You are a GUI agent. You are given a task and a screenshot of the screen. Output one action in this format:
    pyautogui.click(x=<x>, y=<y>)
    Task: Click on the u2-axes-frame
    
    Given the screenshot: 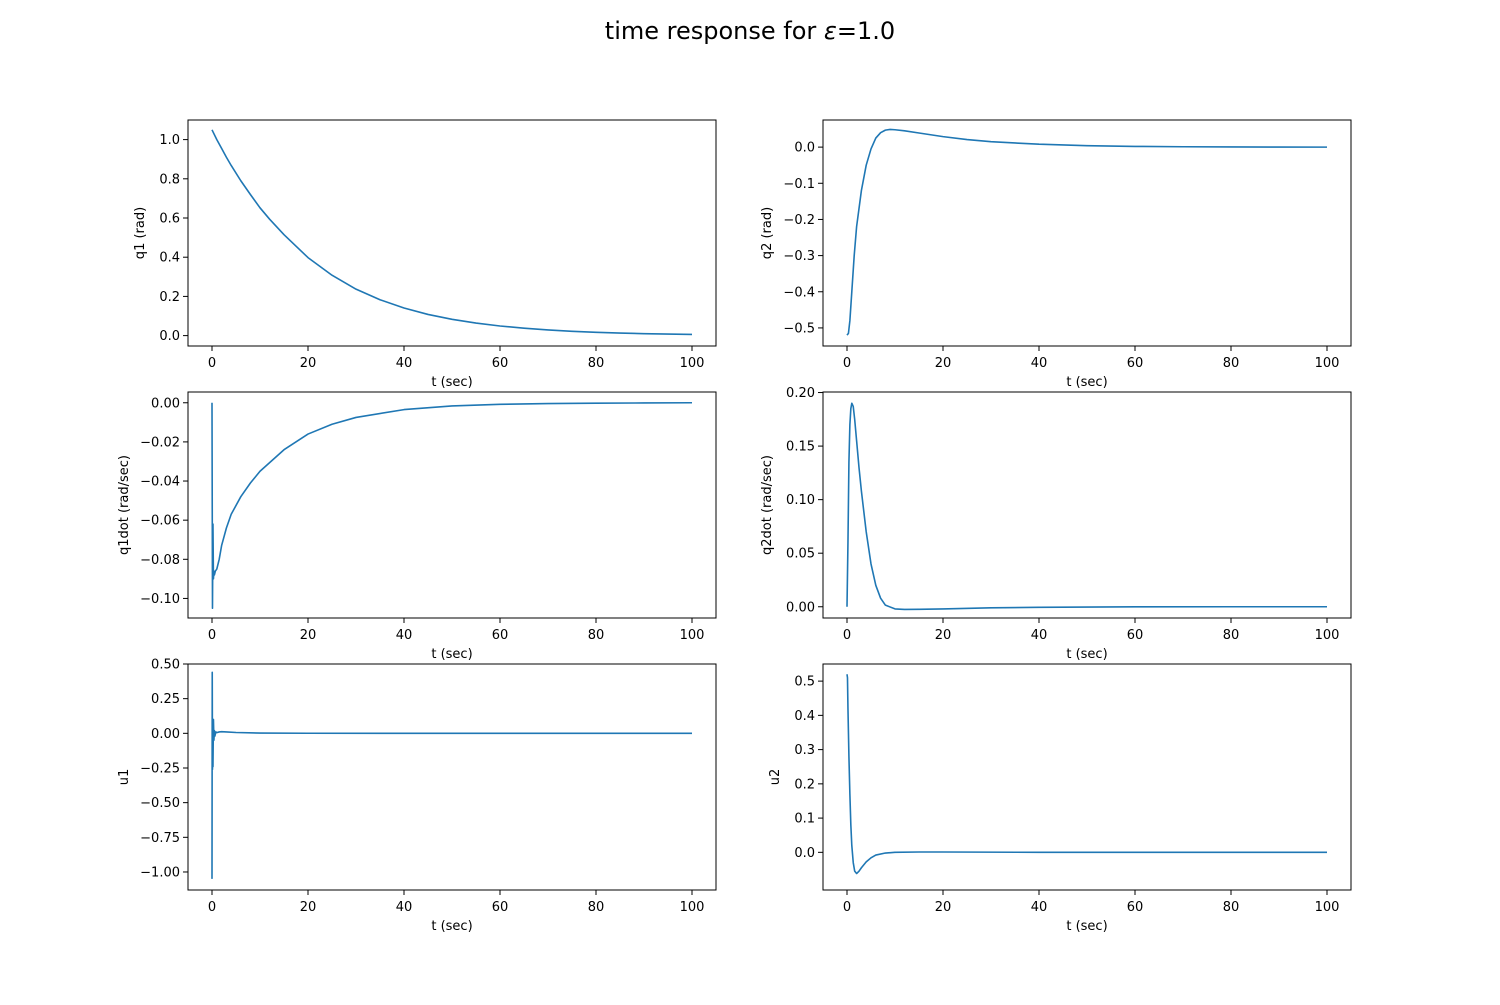 What is the action you would take?
    pyautogui.click(x=1087, y=777)
    